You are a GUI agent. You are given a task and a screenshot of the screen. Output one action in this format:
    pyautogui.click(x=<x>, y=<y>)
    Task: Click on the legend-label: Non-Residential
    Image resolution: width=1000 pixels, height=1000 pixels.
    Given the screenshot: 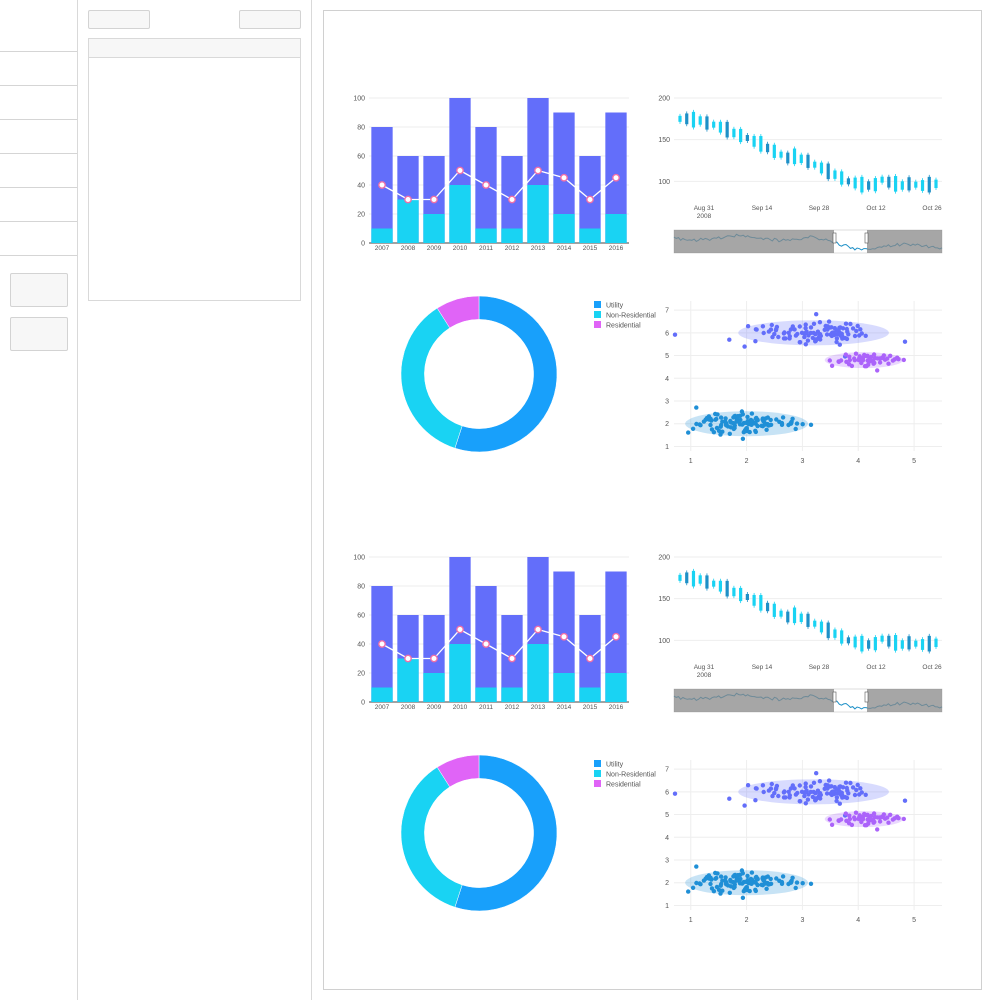 What is the action you would take?
    pyautogui.click(x=631, y=775)
    